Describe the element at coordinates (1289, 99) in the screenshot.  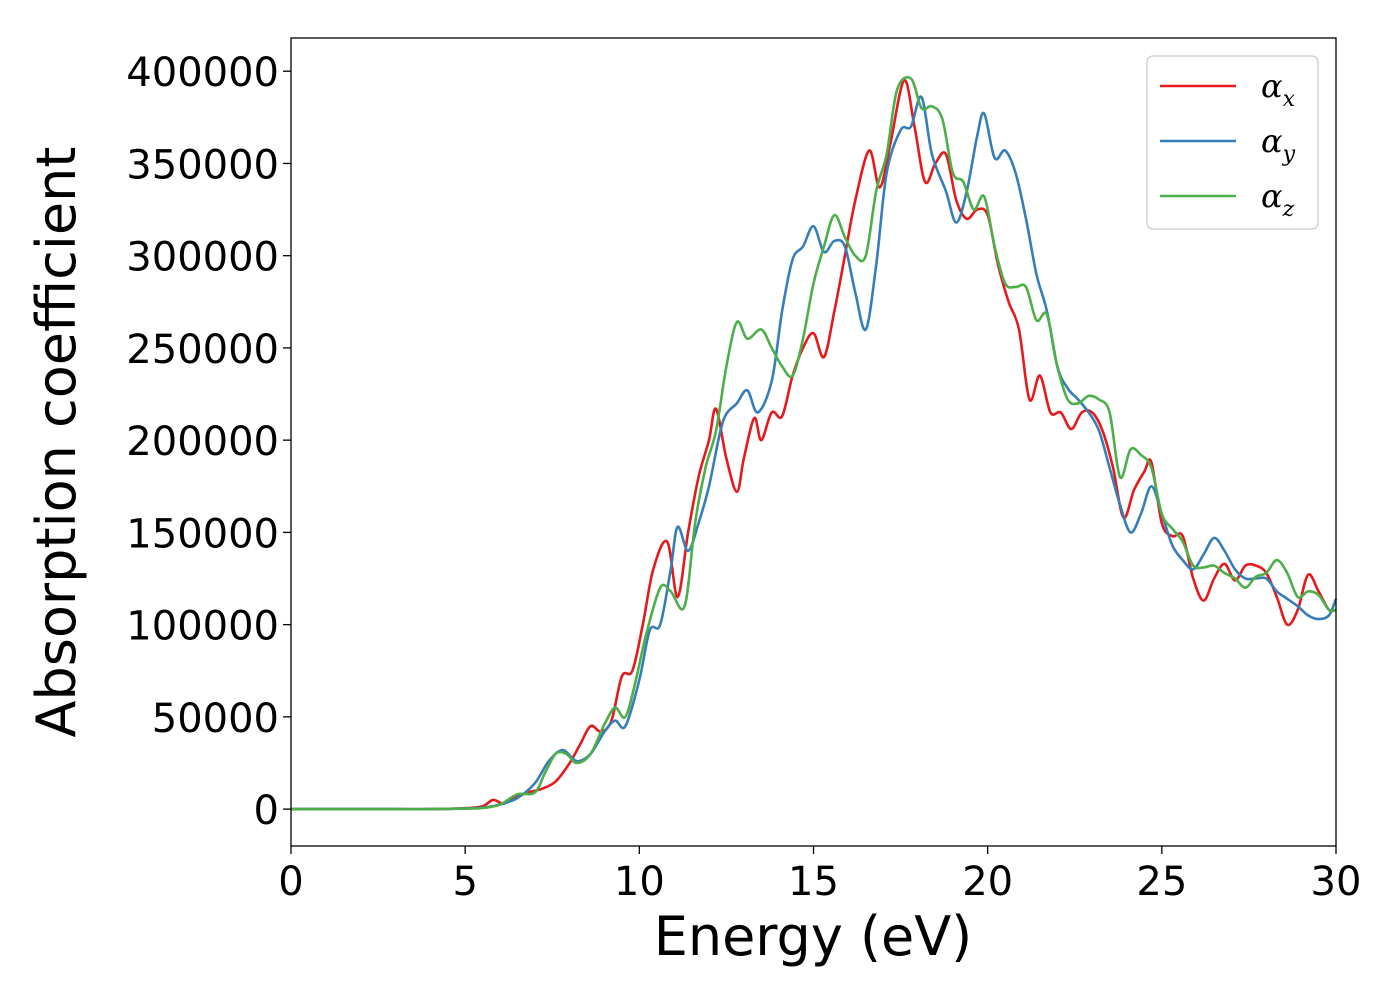
I see `legend-subscript: x` at that location.